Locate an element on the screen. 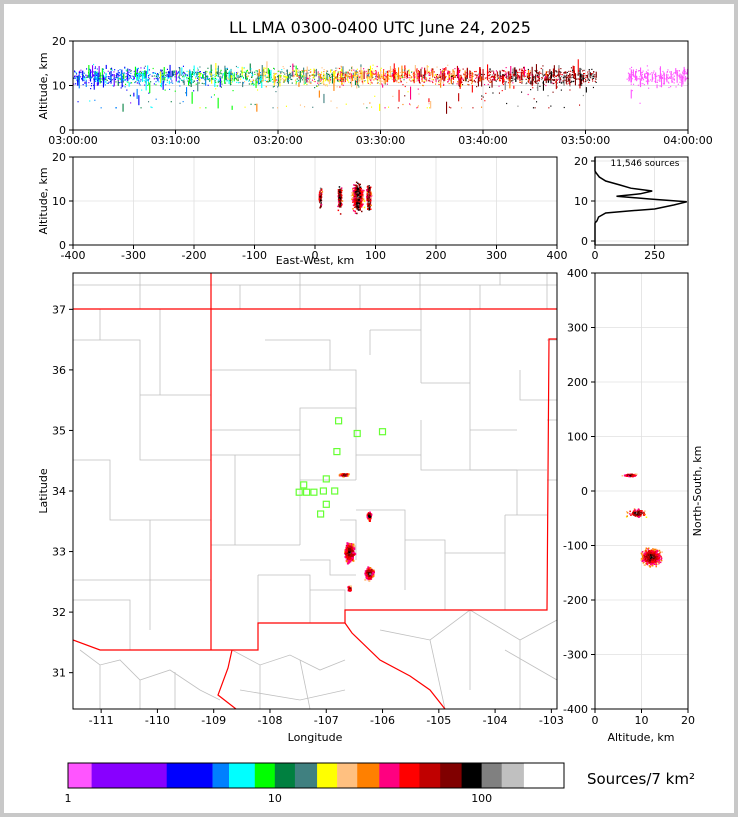  east-west-height-ylabel: Altitude, km is located at coordinates (43, 200).